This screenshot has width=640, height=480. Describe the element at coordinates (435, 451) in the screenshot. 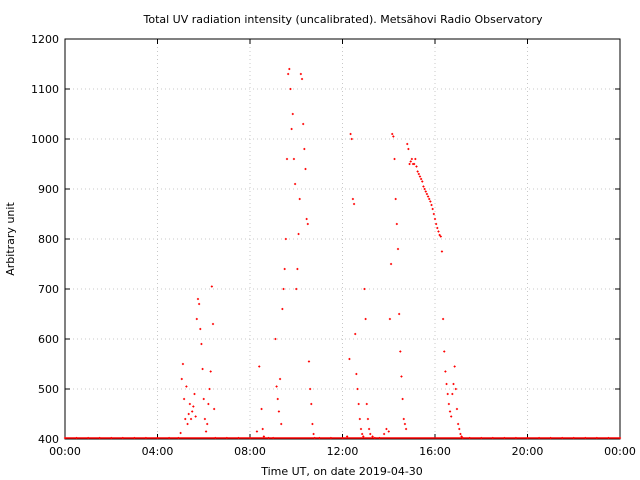

I see `x-tick-label: 16:00` at that location.